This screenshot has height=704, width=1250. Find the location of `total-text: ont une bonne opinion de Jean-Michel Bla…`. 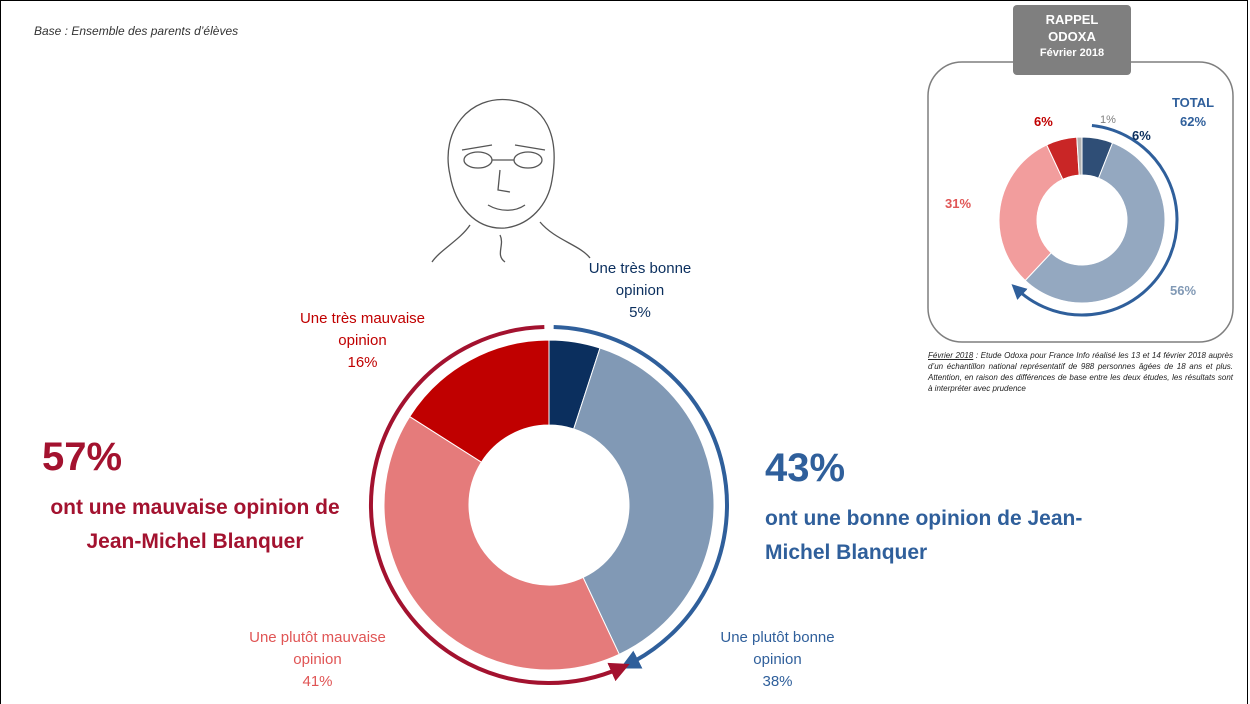

total-text: ont une bonne opinion de Jean-Michel Bla… is located at coordinates (924, 535).